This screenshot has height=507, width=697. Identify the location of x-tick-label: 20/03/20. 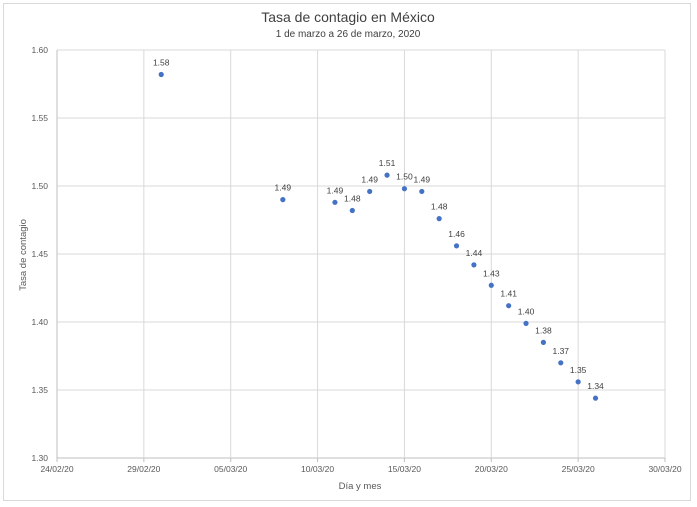
(491, 469).